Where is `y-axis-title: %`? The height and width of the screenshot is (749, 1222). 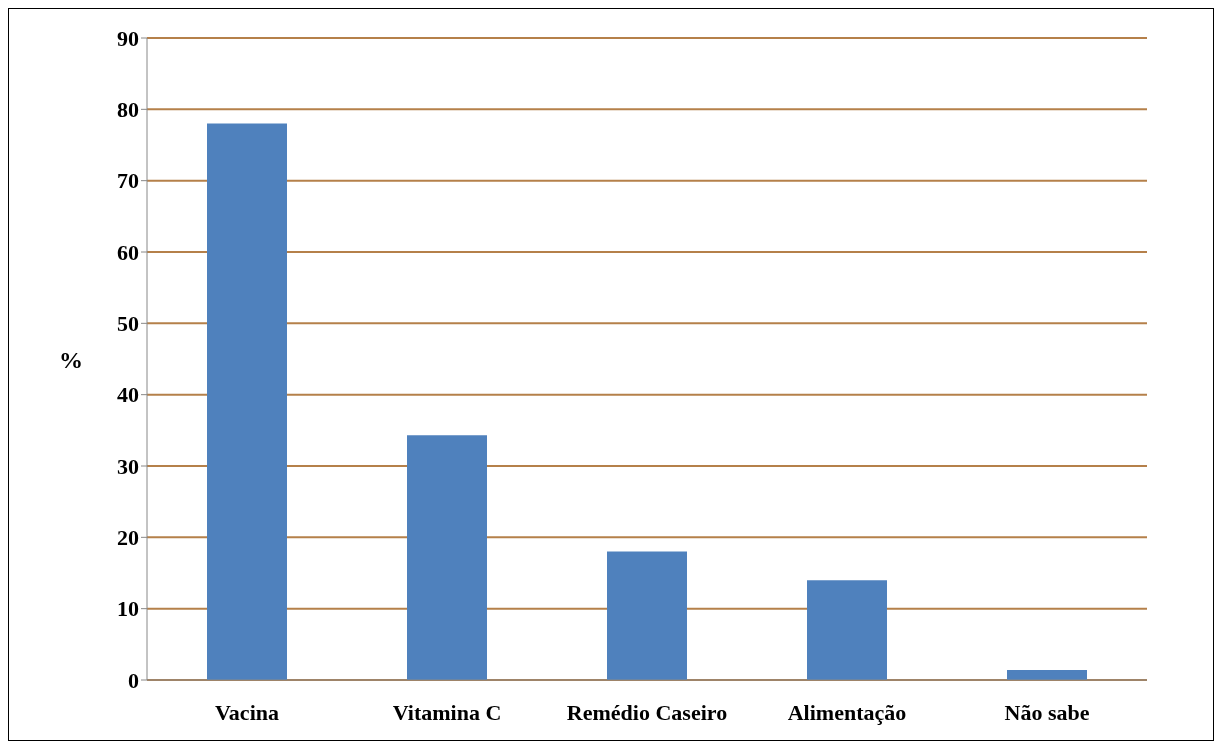
y-axis-title: % is located at coordinates (71, 359).